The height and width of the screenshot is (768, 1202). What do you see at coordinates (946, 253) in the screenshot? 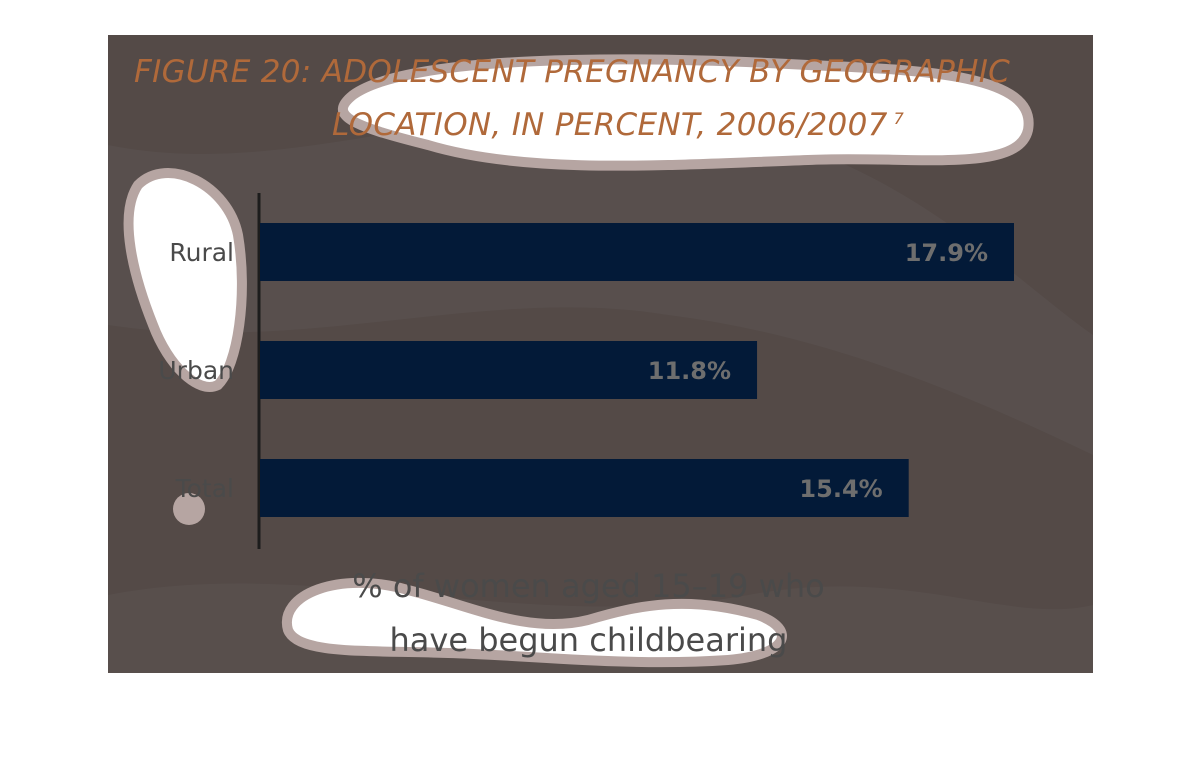
I see `data-label-rural: 17.9%` at bounding box center [946, 253].